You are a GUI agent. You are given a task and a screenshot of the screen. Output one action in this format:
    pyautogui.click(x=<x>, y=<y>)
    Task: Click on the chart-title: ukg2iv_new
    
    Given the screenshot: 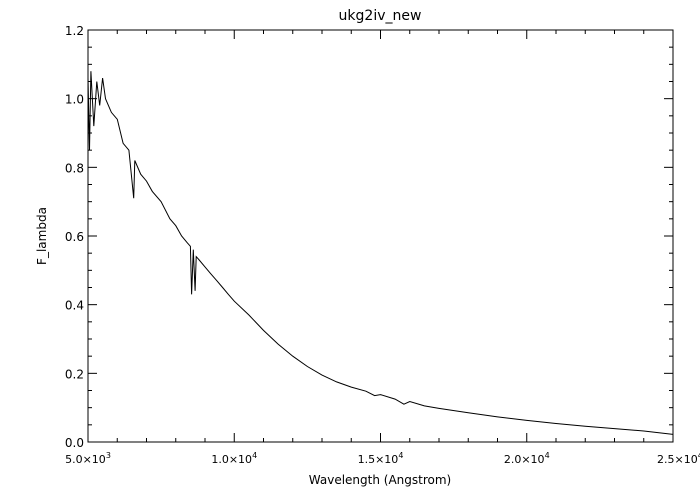 What is the action you would take?
    pyautogui.click(x=380, y=16)
    